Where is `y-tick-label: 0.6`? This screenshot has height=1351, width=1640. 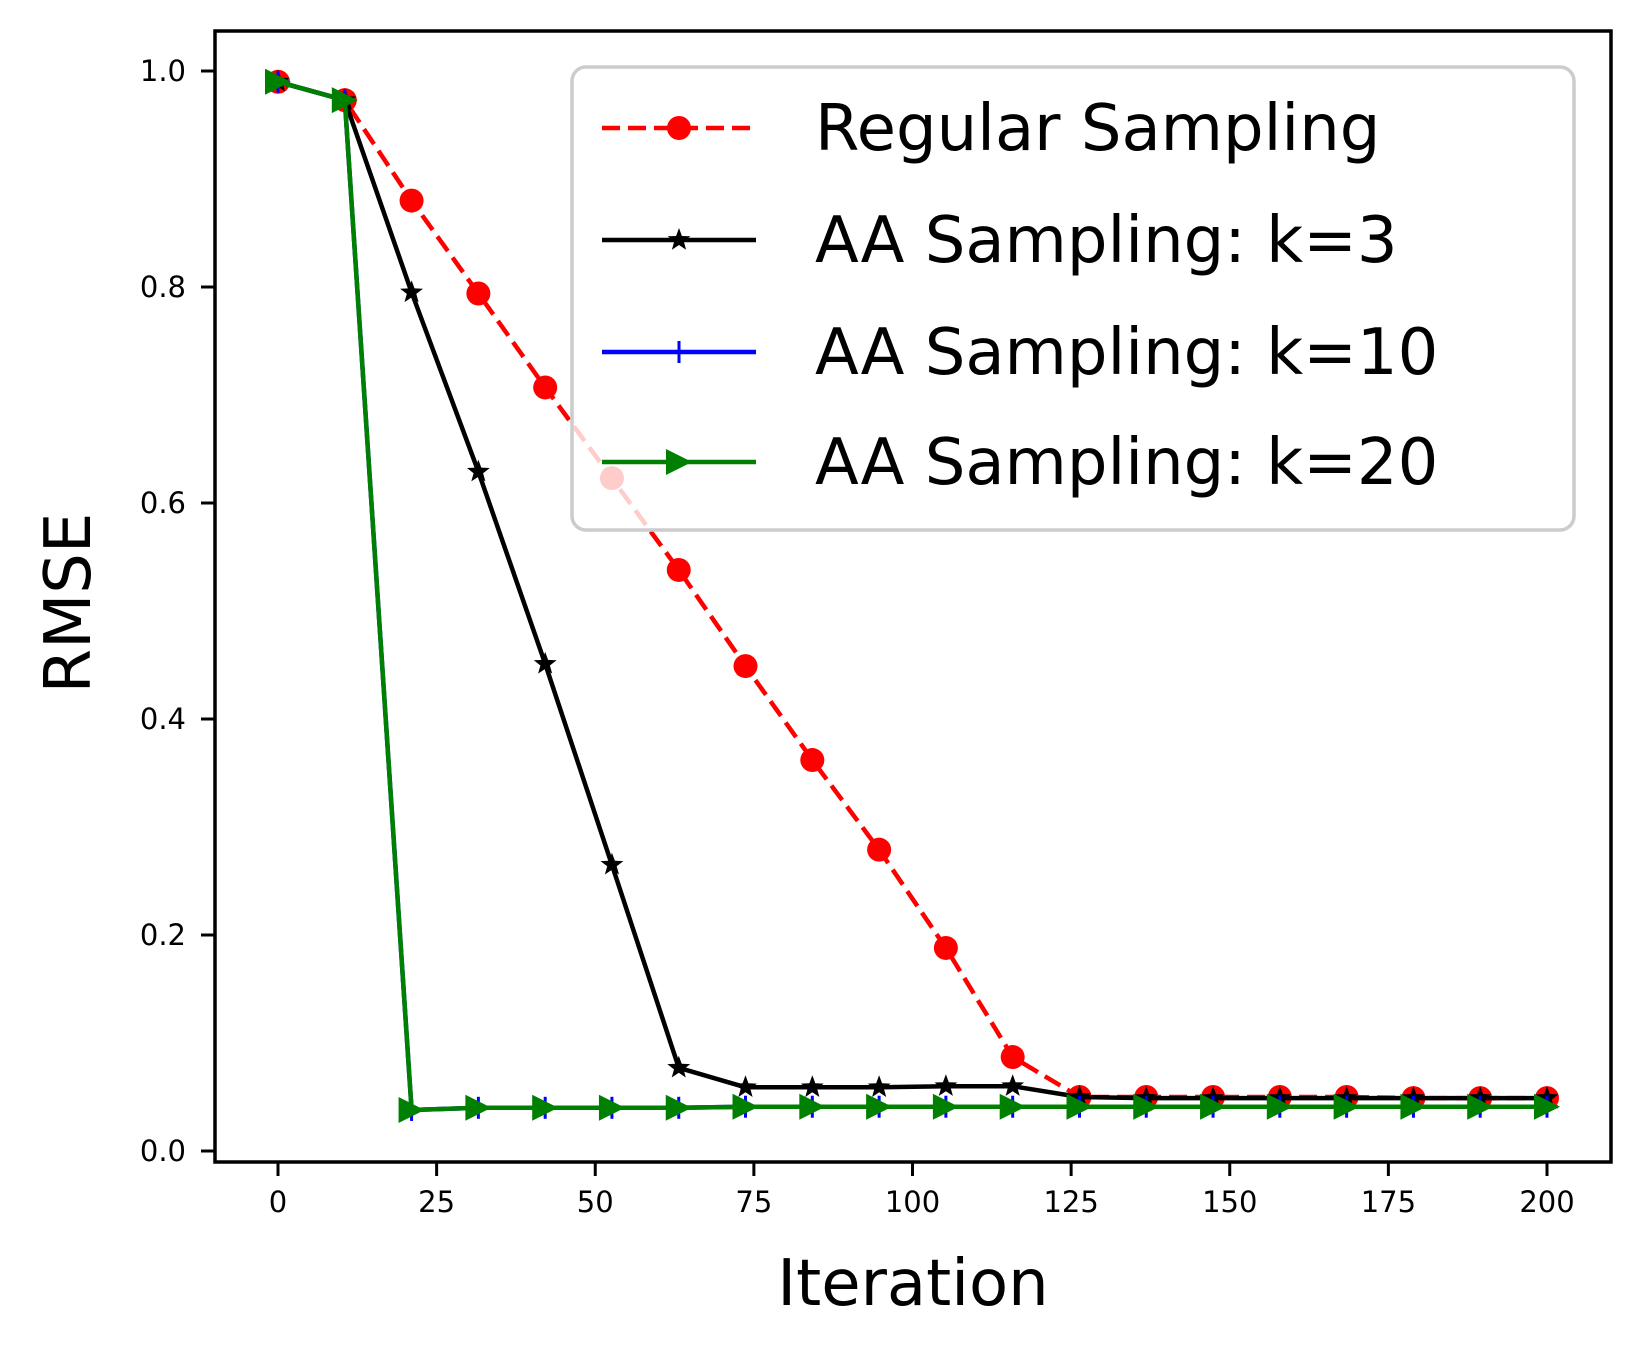 y-tick-label: 0.6 is located at coordinates (163, 503).